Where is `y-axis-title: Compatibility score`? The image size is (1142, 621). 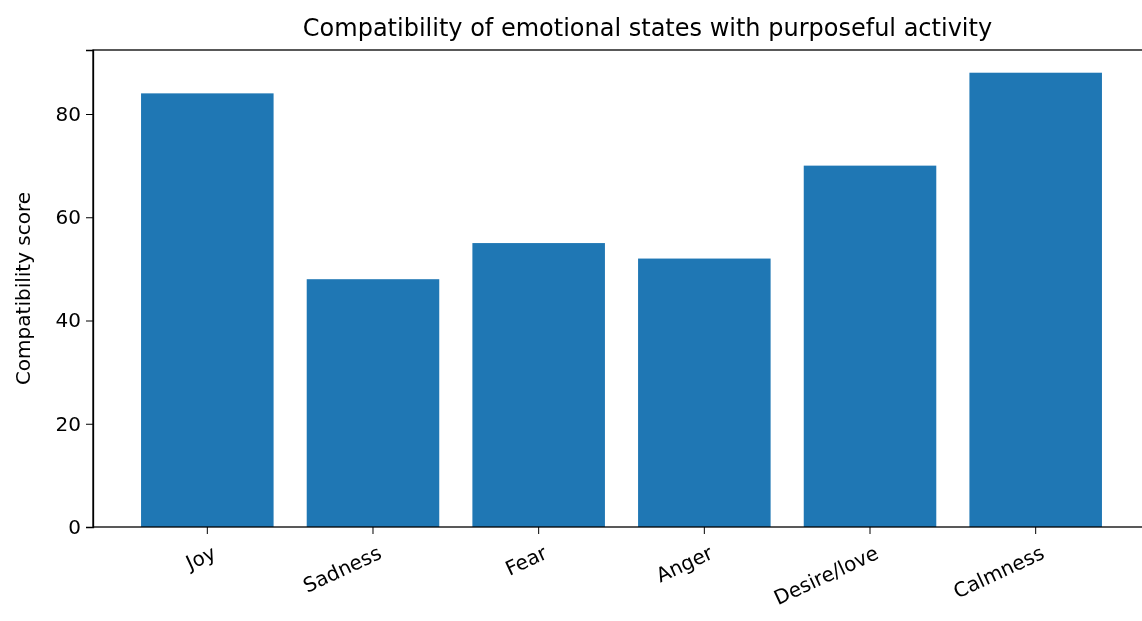 y-axis-title: Compatibility score is located at coordinates (23, 288).